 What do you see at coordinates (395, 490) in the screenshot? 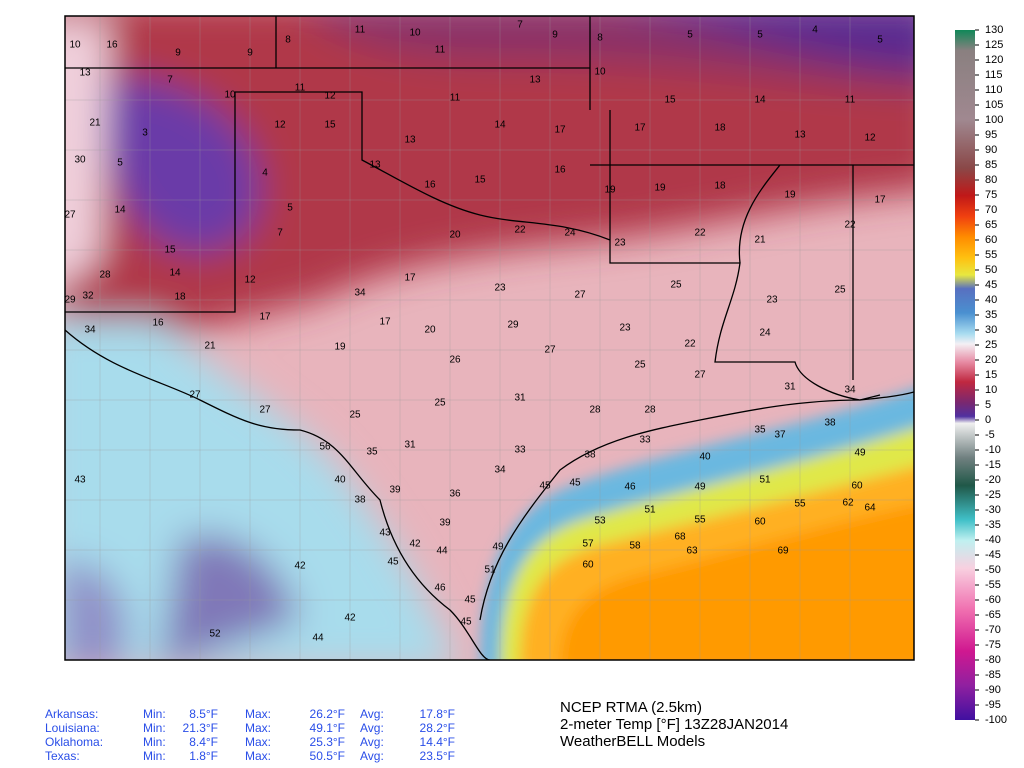
I see `station-value: 39` at bounding box center [395, 490].